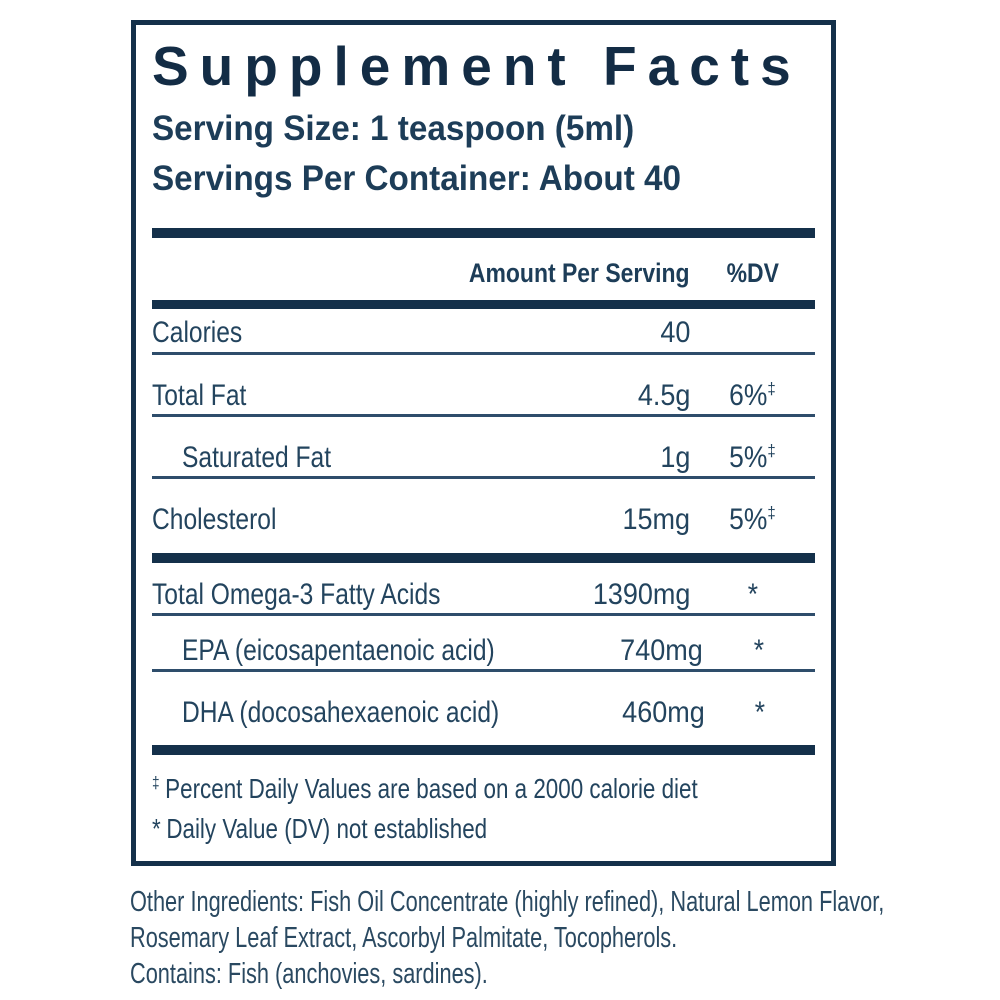  I want to click on table-row: DHA (docosahexaenoic acid) 460mg *, so click(483, 708).